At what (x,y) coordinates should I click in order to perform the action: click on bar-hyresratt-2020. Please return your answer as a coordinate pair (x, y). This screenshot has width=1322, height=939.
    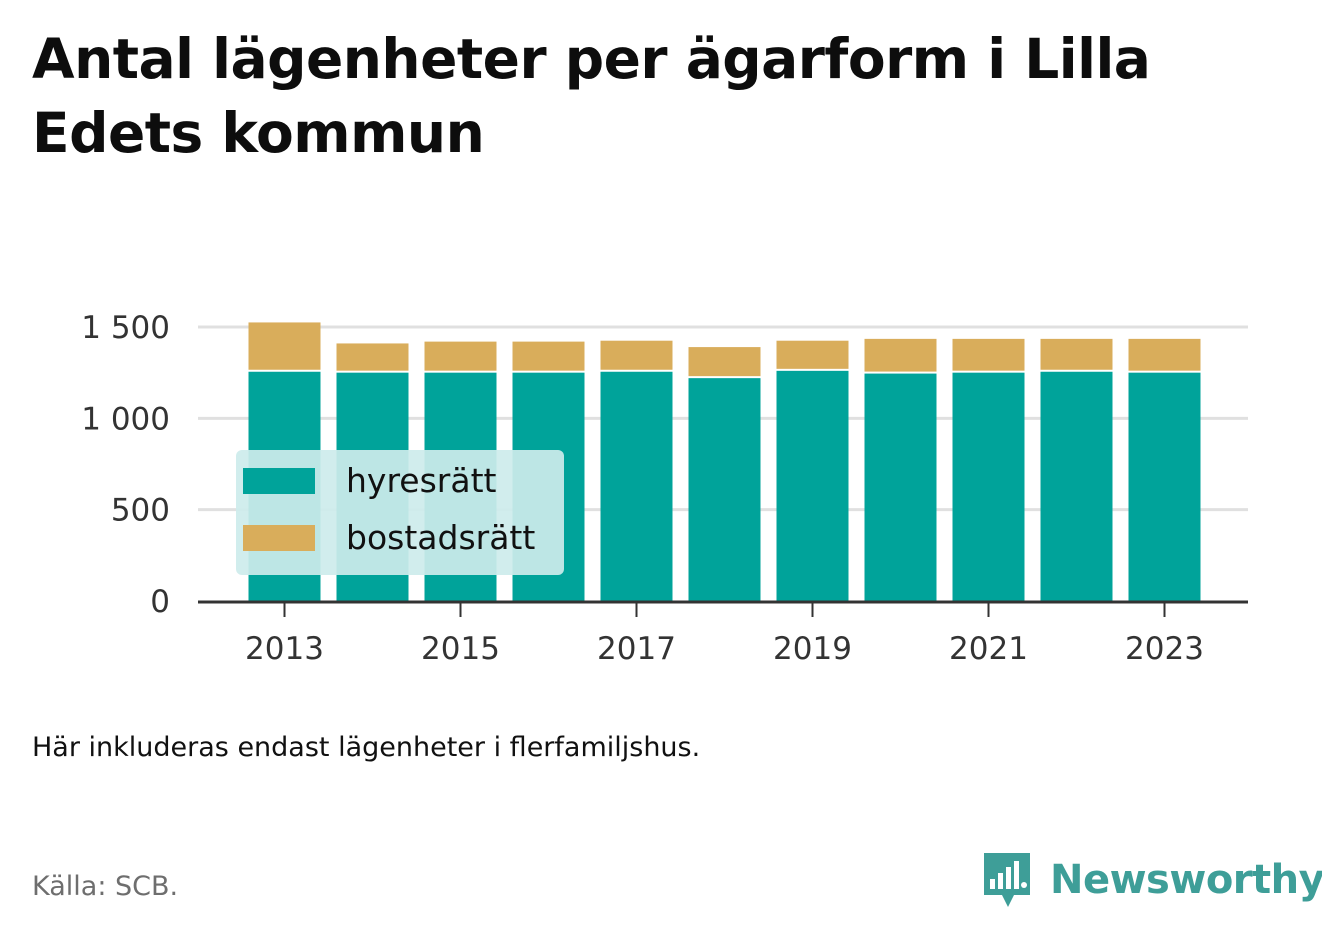
    Looking at the image, I should click on (900, 487).